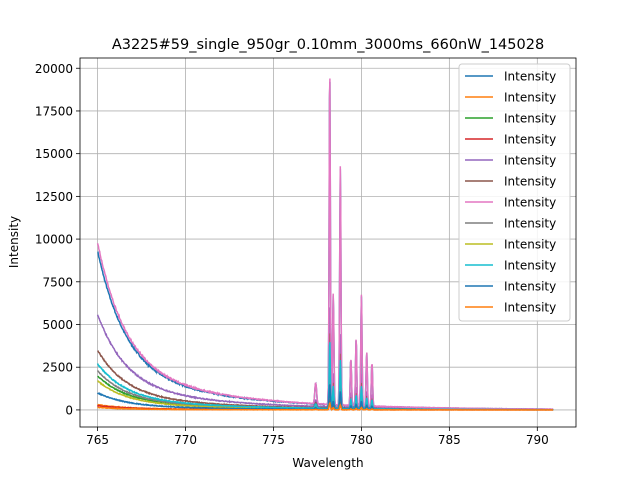 The width and height of the screenshot is (640, 480). Describe the element at coordinates (54, 111) in the screenshot. I see `y-tick-label: 17500` at that location.